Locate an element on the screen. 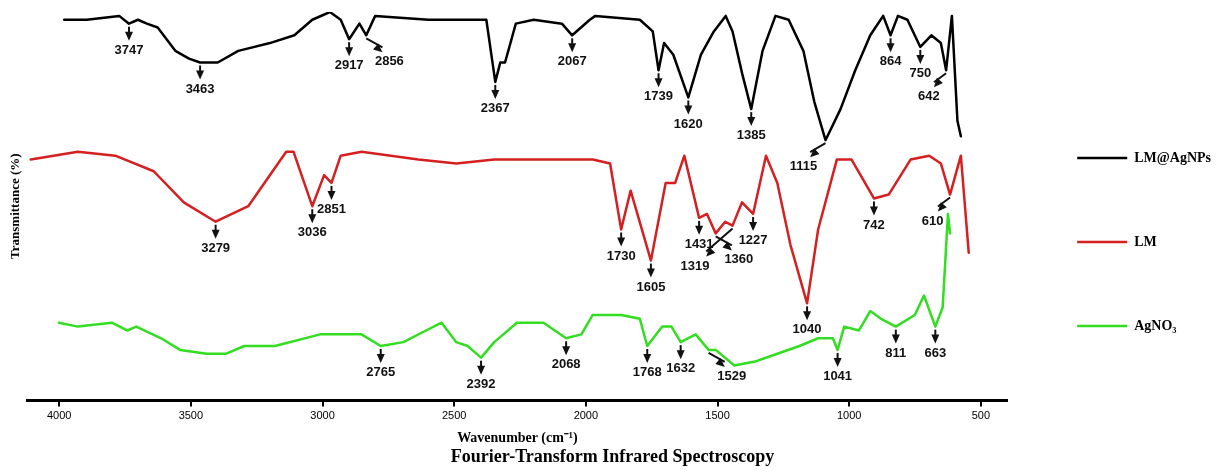  annotation: 1385 is located at coordinates (751, 135).